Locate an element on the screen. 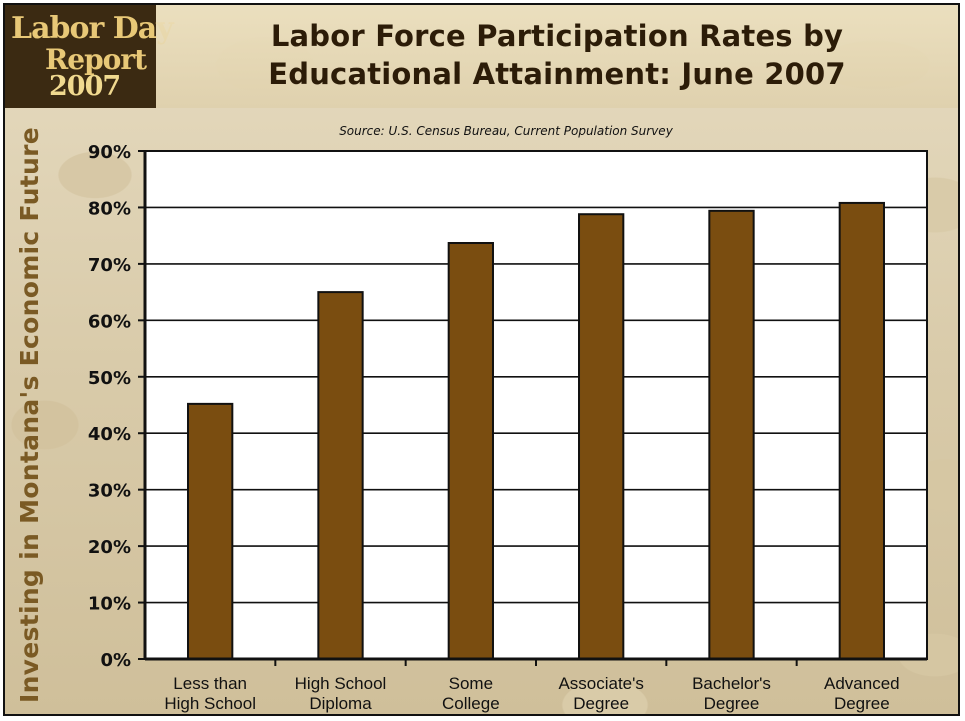 The width and height of the screenshot is (965, 721). y-axis-ticks: 0% 10% 20% 30% 40% 50% 60% 70% 80% 90% is located at coordinates (116, 406).